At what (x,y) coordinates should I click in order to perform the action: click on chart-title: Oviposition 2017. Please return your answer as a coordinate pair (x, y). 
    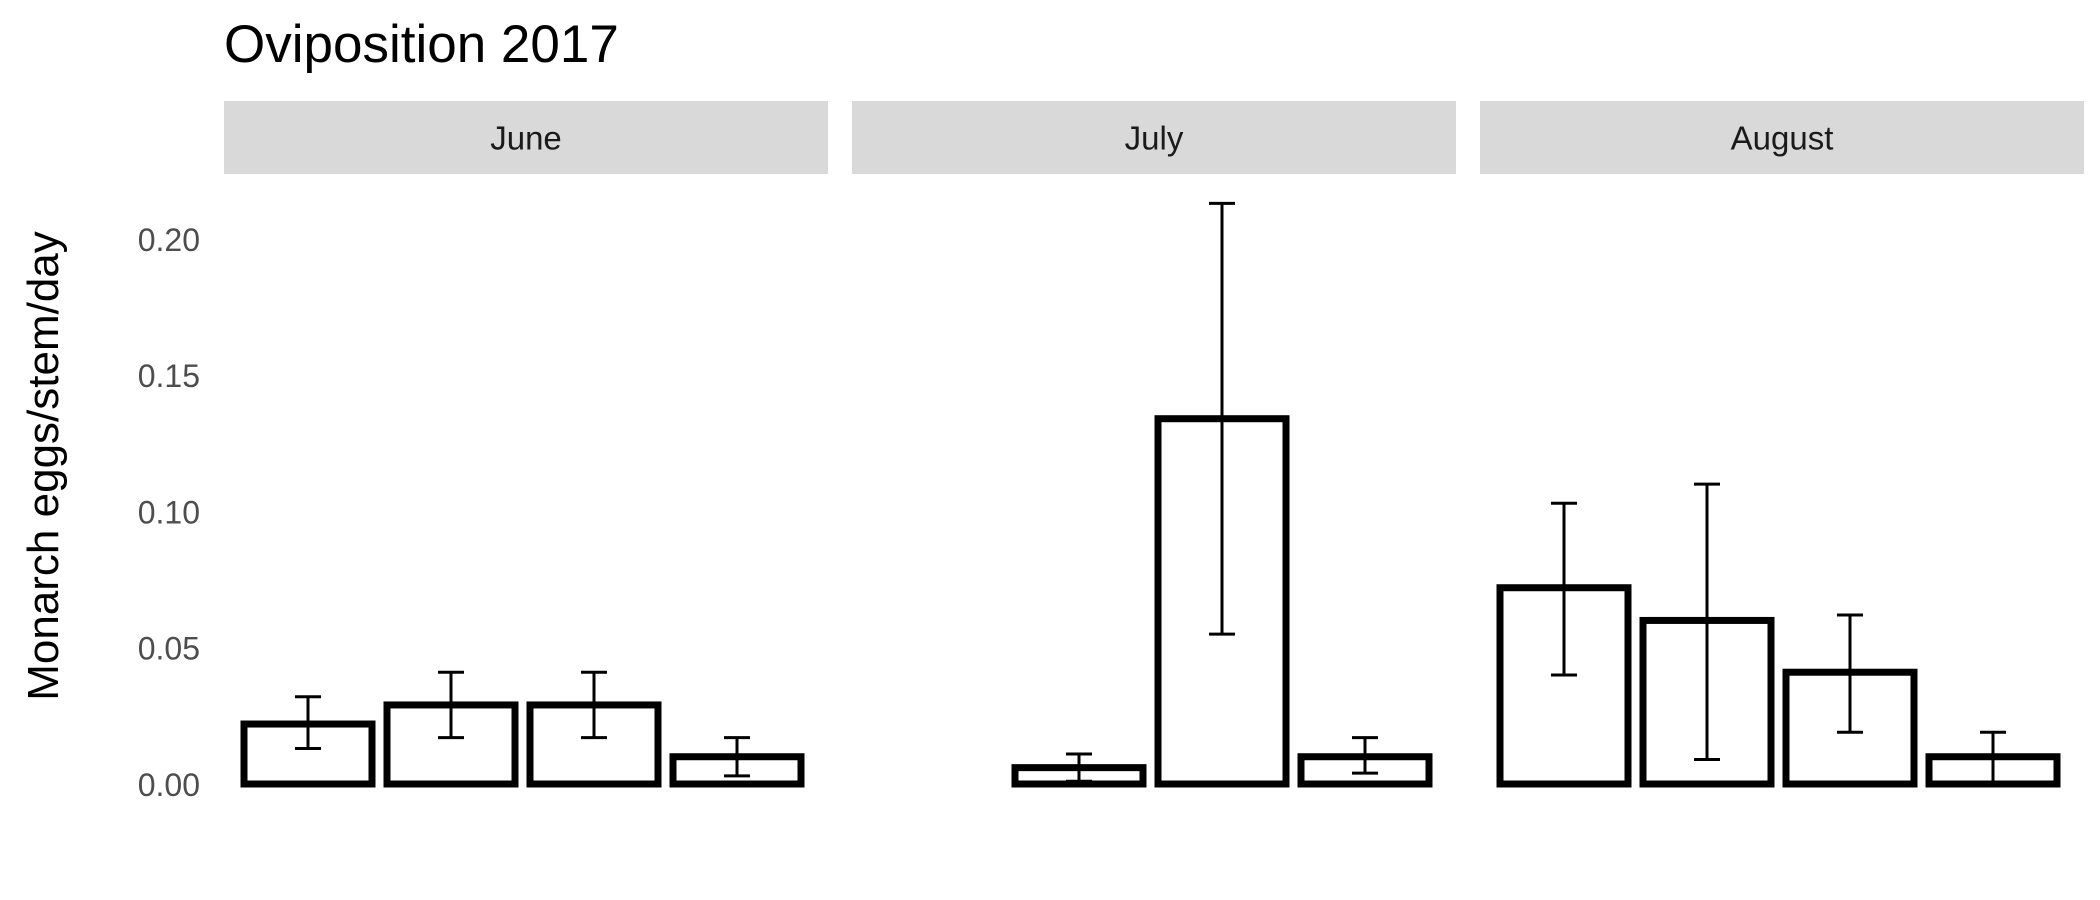
    Looking at the image, I should click on (421, 44).